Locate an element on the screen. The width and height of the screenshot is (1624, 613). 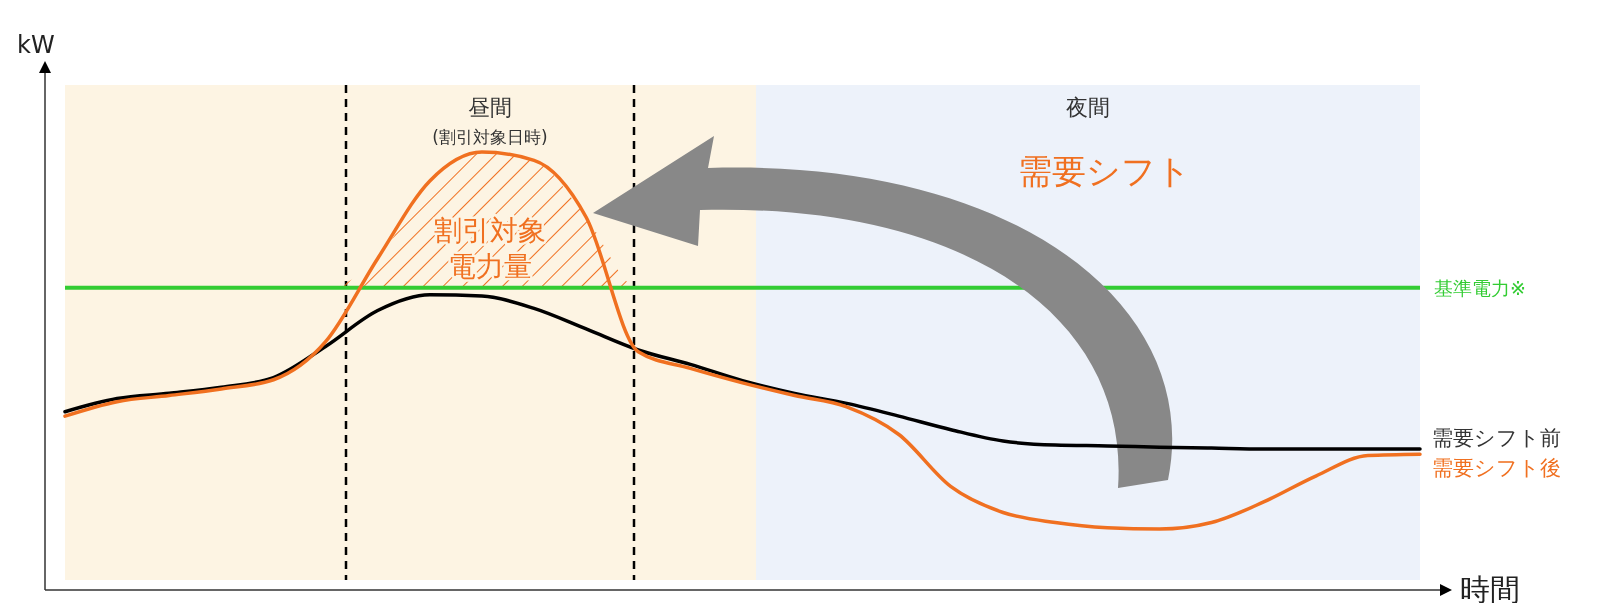
annotation: 需要シフト is located at coordinates (1104, 171).